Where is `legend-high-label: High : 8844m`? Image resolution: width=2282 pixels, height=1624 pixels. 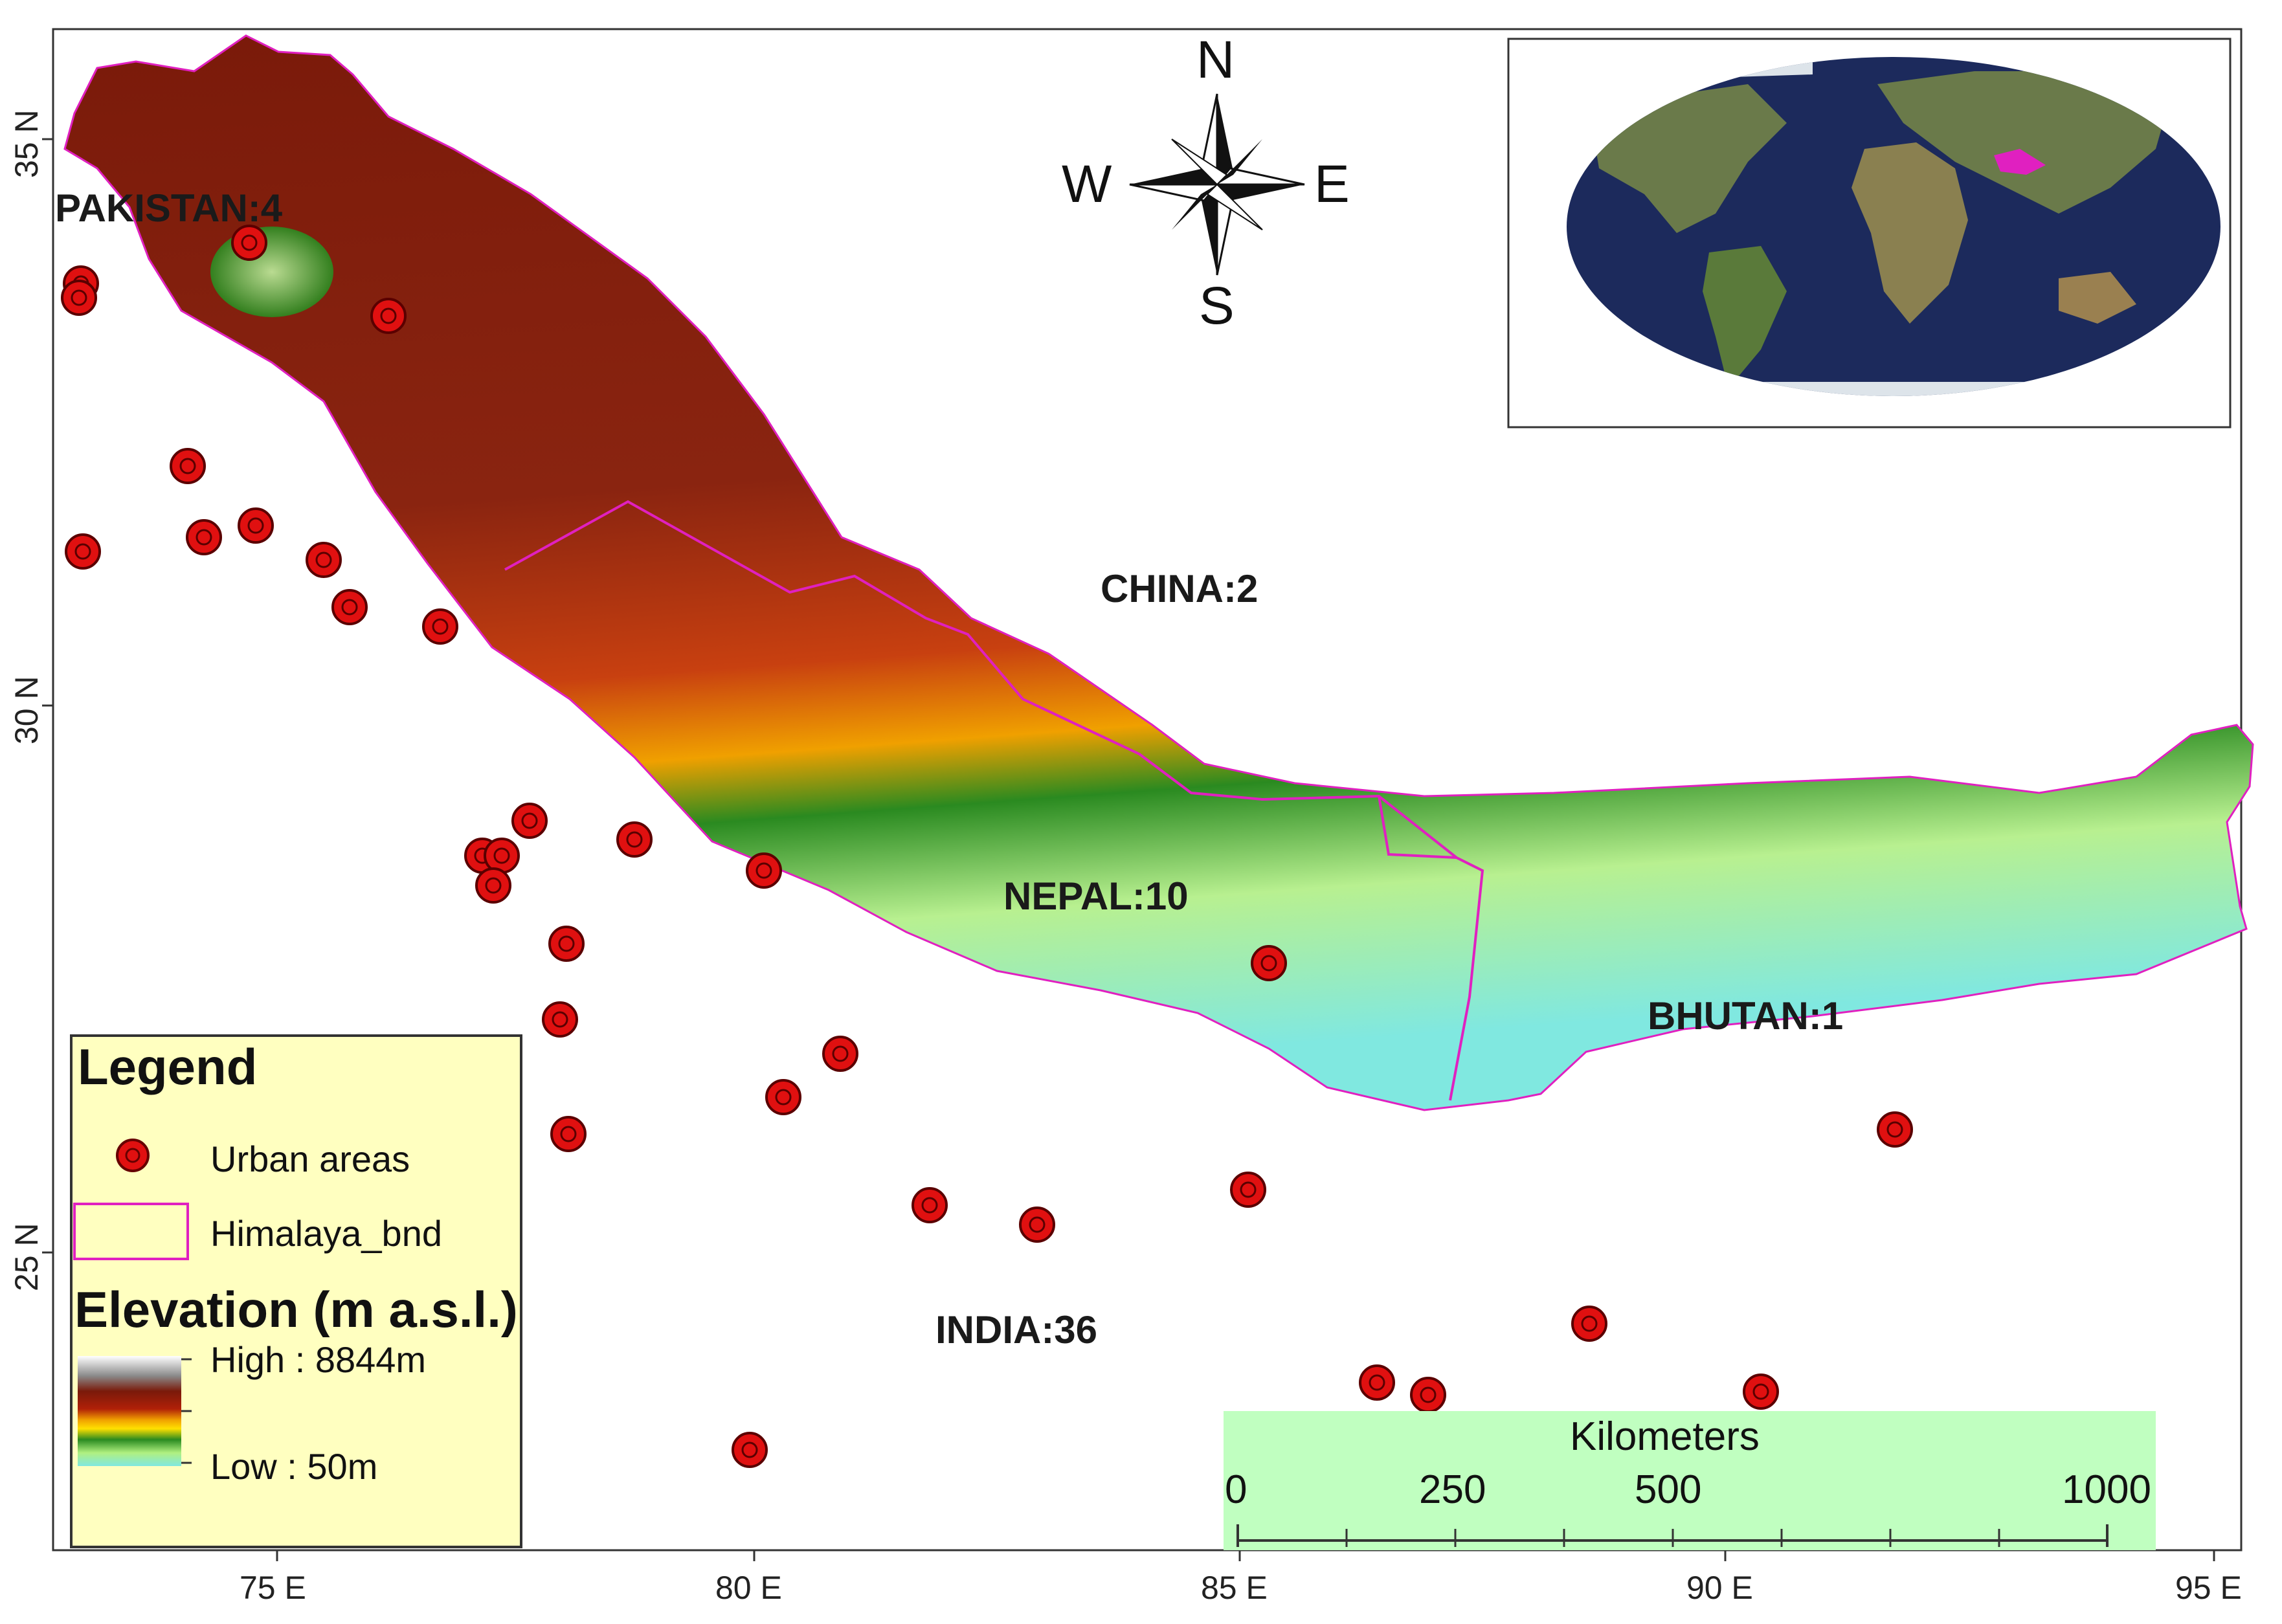 legend-high-label: High : 8844m is located at coordinates (318, 1360).